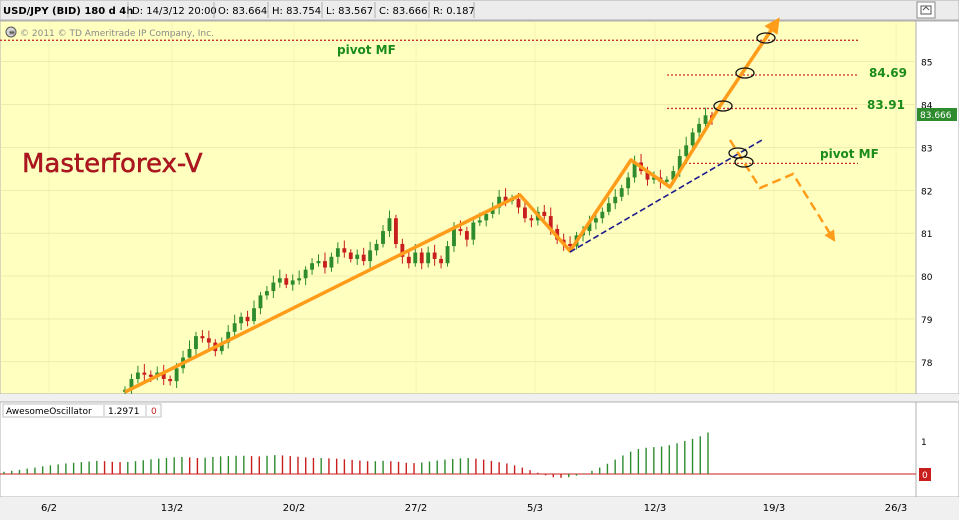 Image resolution: width=959 pixels, height=520 pixels. I want to click on header-date: D: 14/3/12 20:00, so click(174, 11).